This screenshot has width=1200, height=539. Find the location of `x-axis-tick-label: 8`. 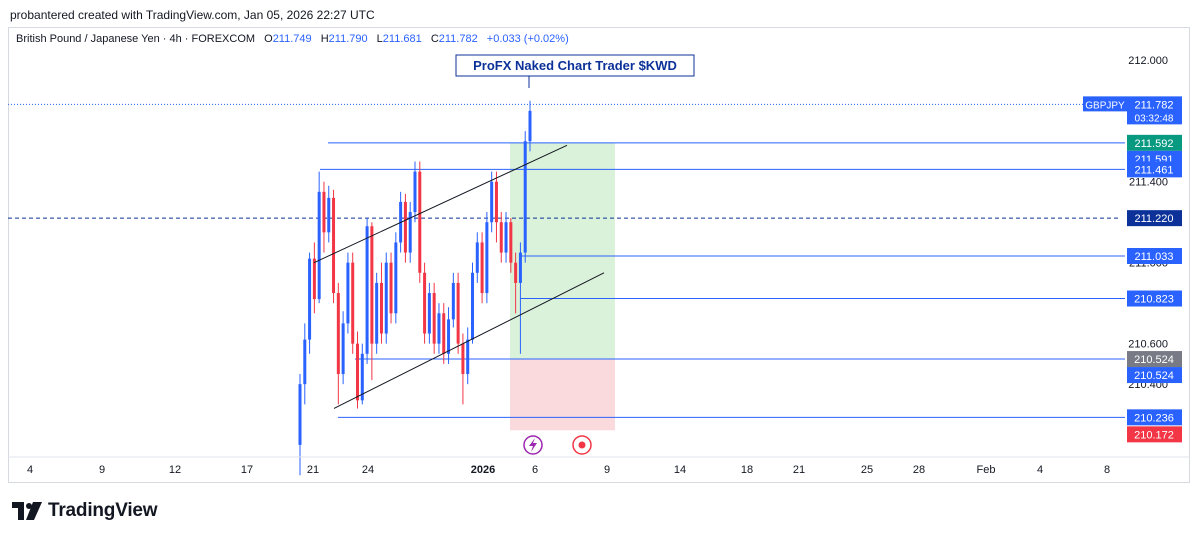

x-axis-tick-label: 8 is located at coordinates (1107, 470).